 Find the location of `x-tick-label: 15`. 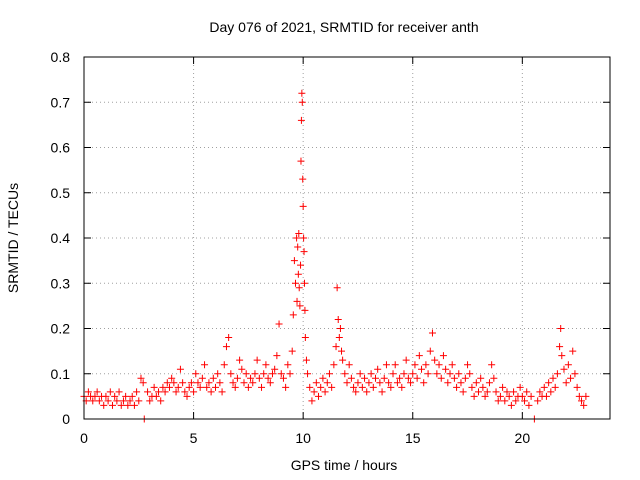

x-tick-label: 15 is located at coordinates (413, 438).